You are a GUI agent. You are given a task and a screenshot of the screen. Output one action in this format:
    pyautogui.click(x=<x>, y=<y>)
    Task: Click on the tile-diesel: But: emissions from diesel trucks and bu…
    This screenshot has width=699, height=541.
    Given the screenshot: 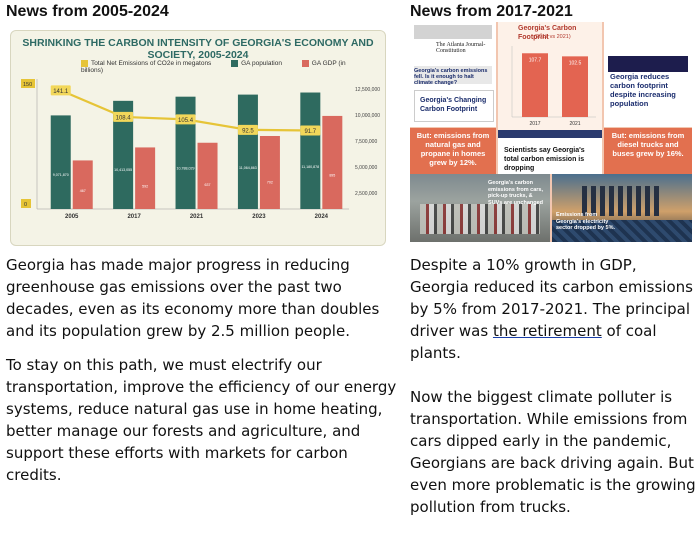 What is the action you would take?
    pyautogui.click(x=648, y=151)
    